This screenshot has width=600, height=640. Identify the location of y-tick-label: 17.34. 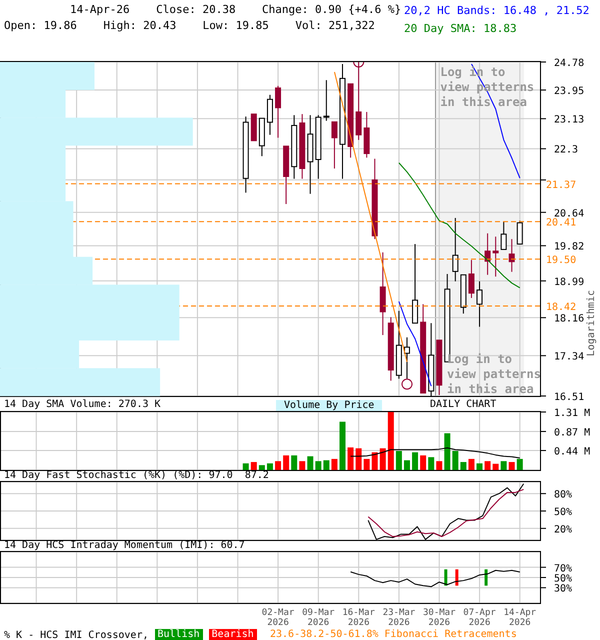
(569, 357).